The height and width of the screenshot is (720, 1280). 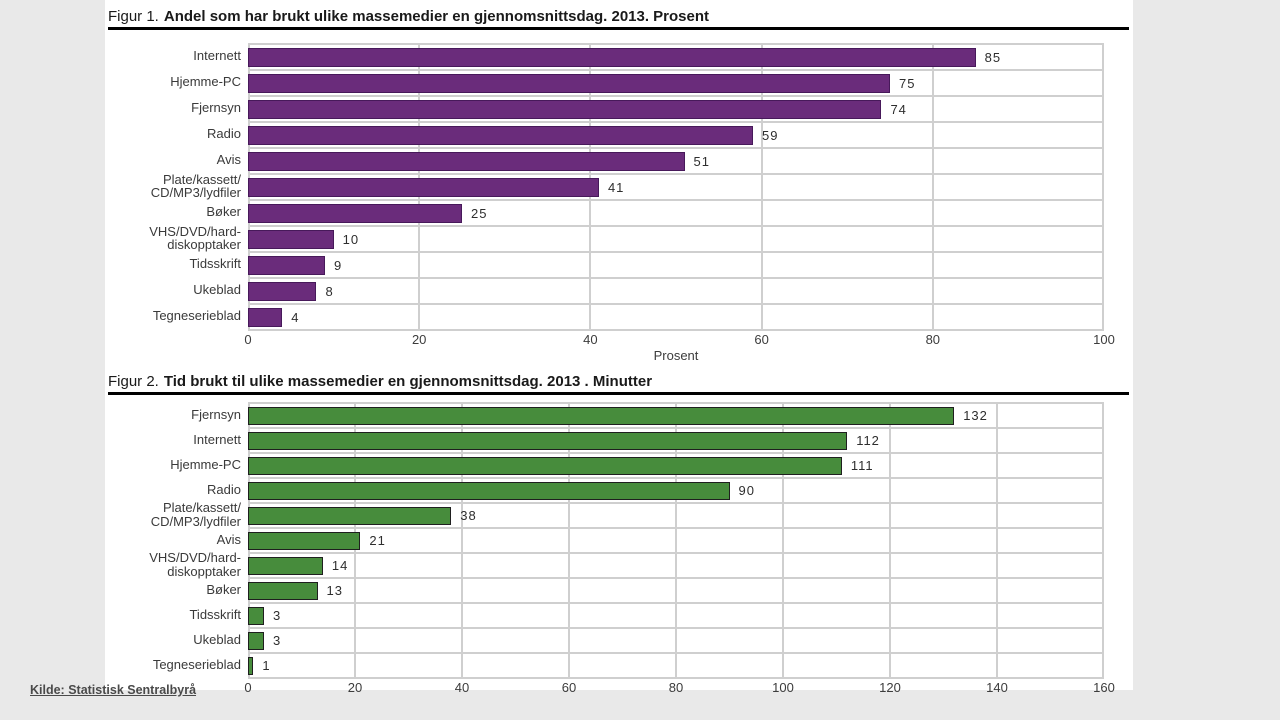 What do you see at coordinates (335, 590) in the screenshot?
I see `value-label: 13` at bounding box center [335, 590].